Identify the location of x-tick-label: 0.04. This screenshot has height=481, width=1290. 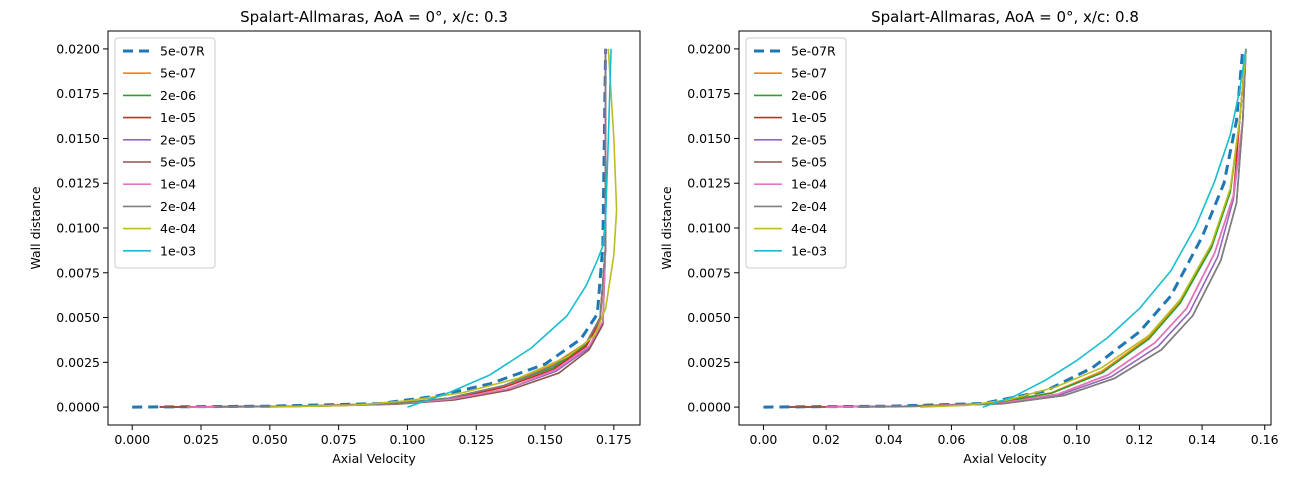
(889, 439).